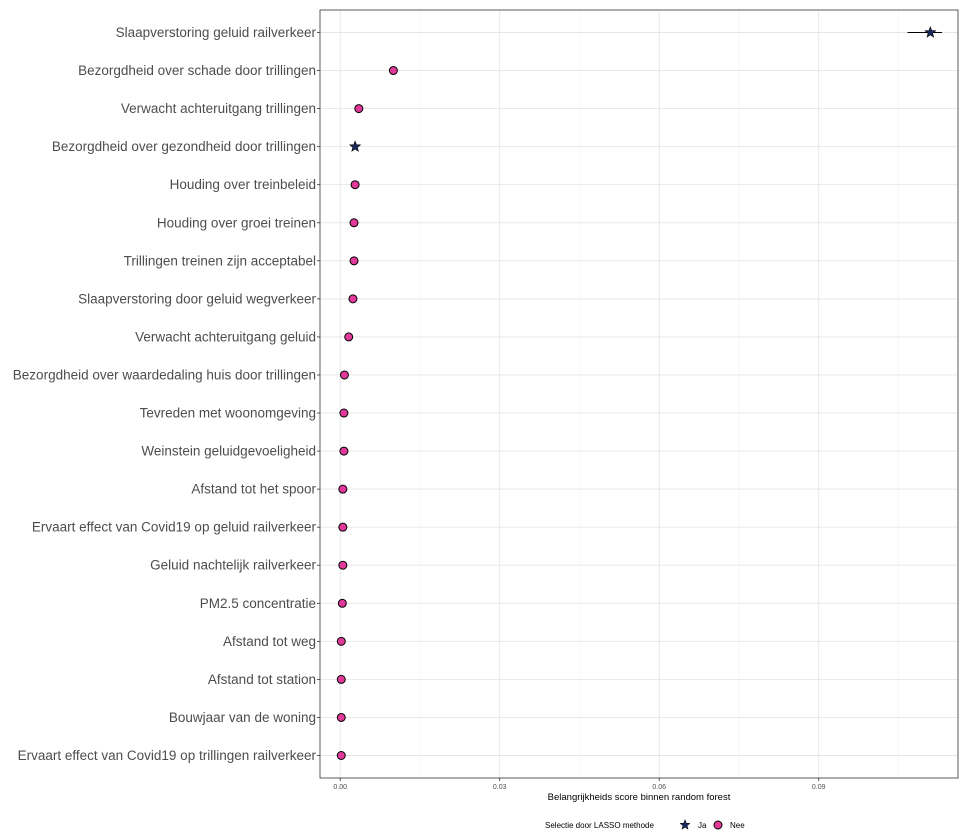 The width and height of the screenshot is (960, 830). I want to click on x-tick-label: 0.06, so click(659, 787).